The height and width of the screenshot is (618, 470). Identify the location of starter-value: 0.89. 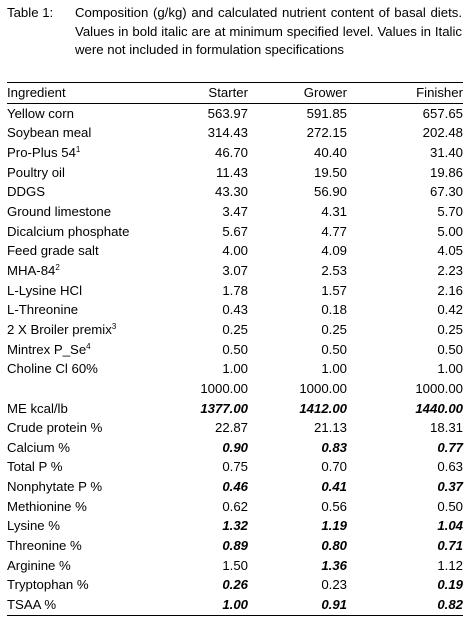
(235, 546).